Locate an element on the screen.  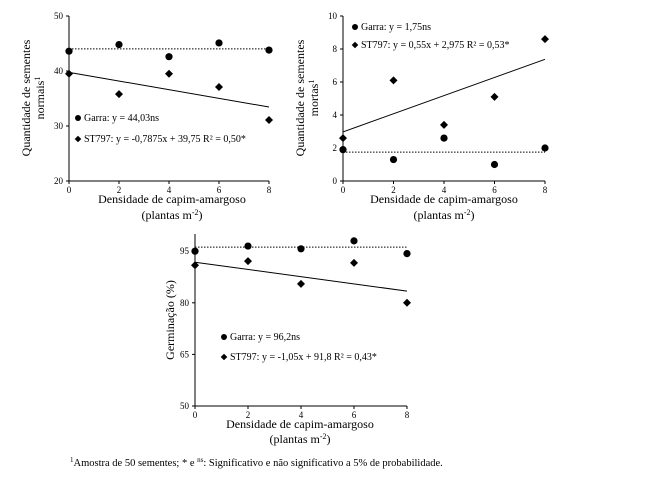
legend-label-st797: ST797: y = 0,55x + 2,975 R² = 0,53* is located at coordinates (435, 45).